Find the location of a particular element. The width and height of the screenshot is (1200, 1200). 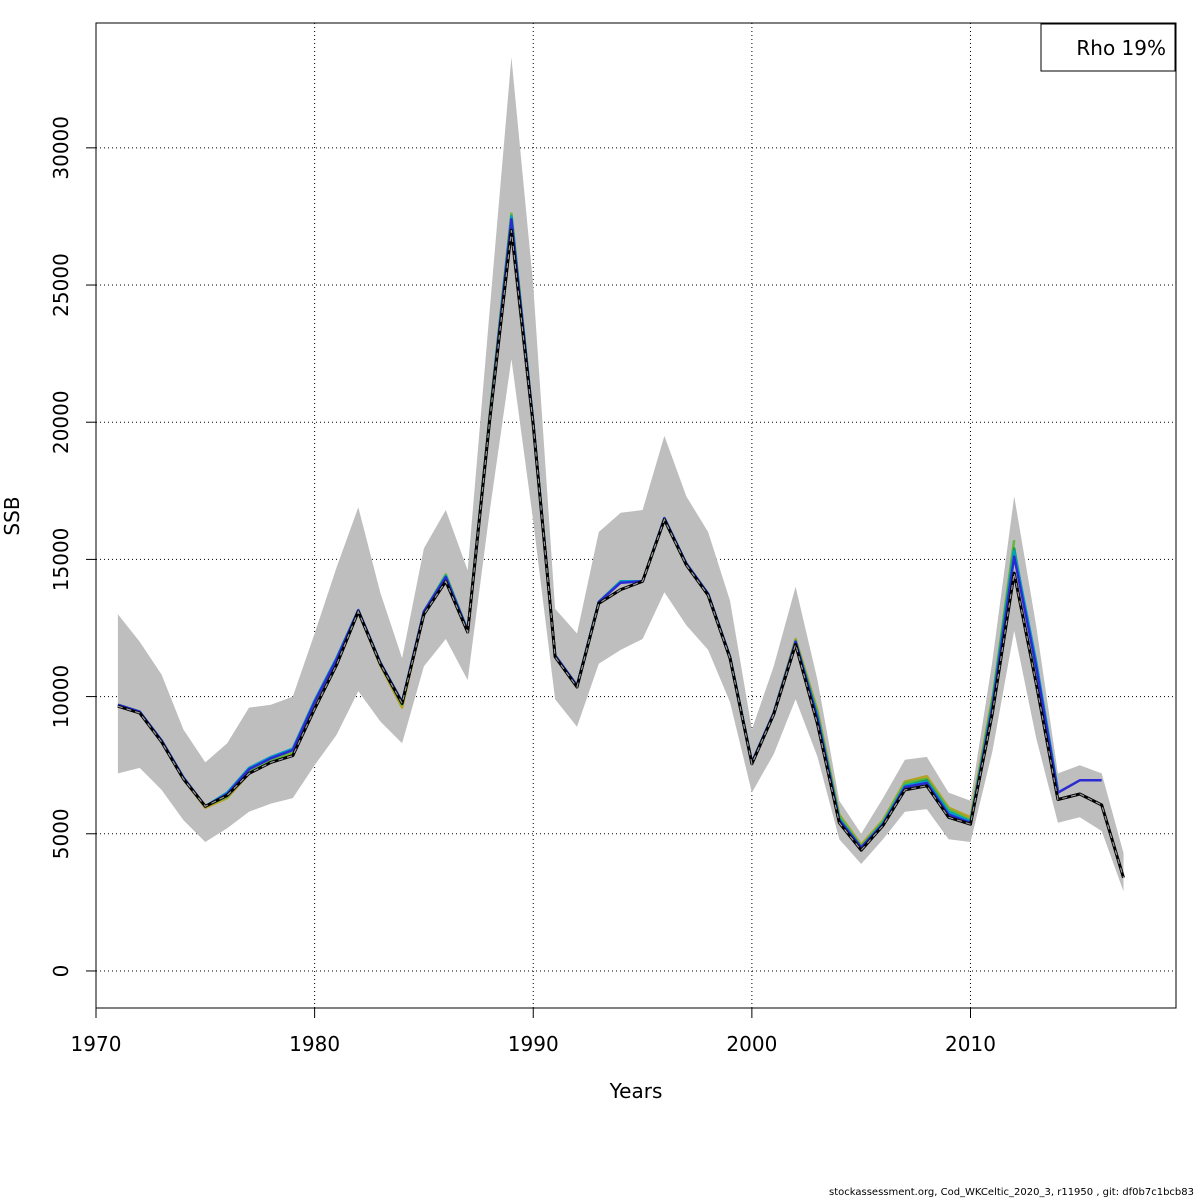

y-tick-label: 30000 is located at coordinates (61, 148).